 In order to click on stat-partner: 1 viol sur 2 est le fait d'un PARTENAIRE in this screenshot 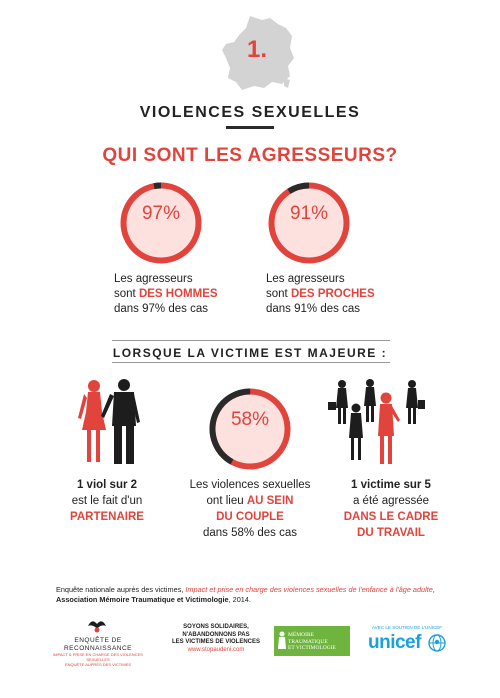, I will do `click(107, 501)`.